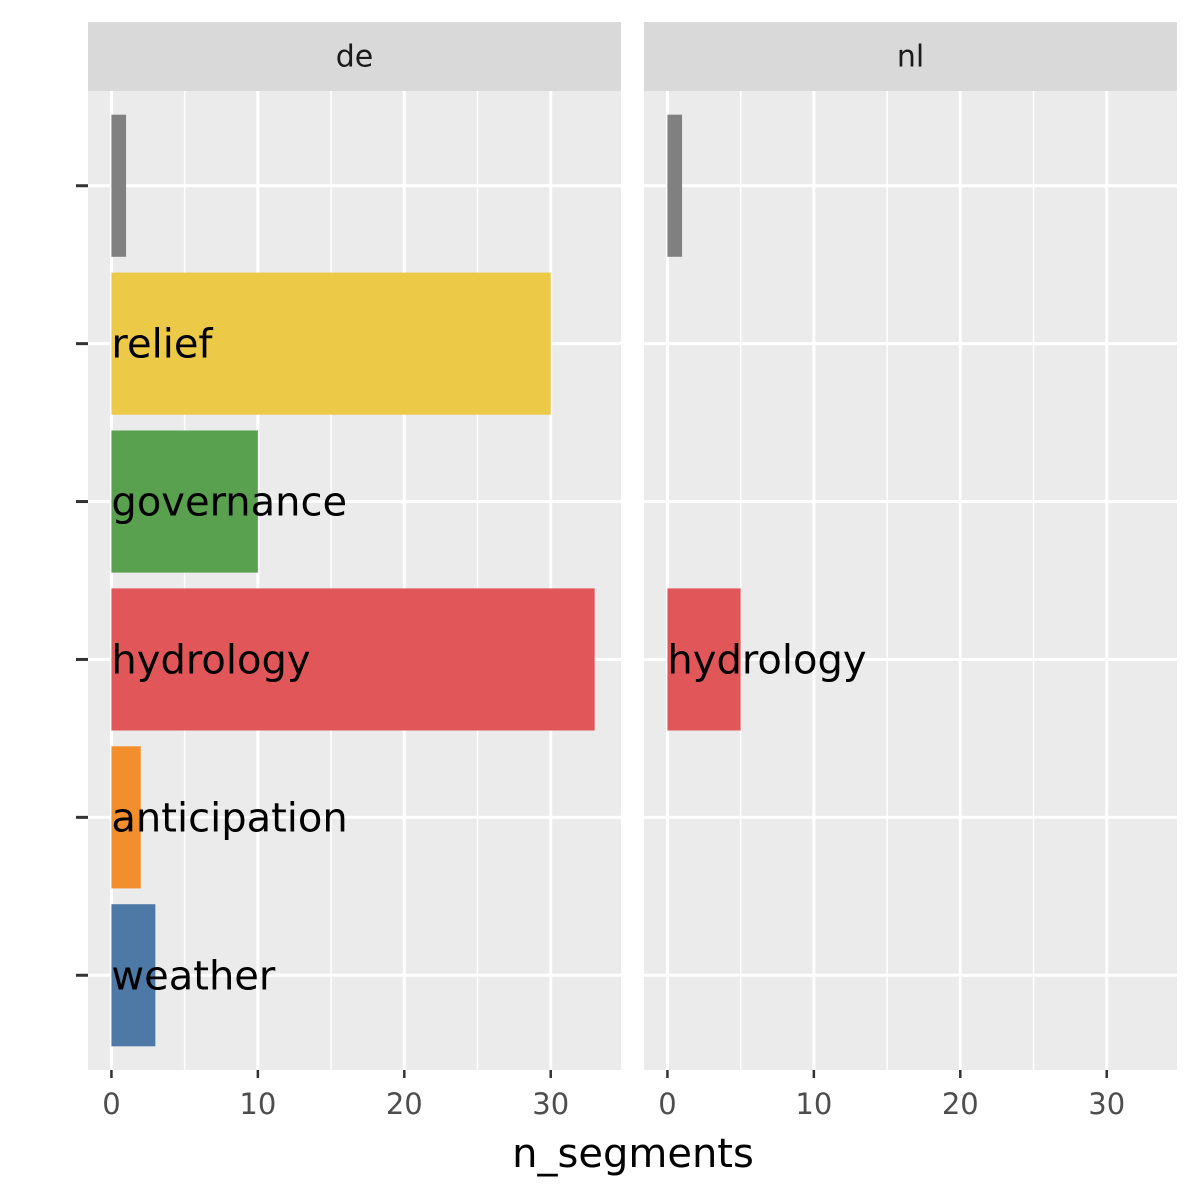  What do you see at coordinates (633, 1154) in the screenshot?
I see `x-axis-title: n_segments` at bounding box center [633, 1154].